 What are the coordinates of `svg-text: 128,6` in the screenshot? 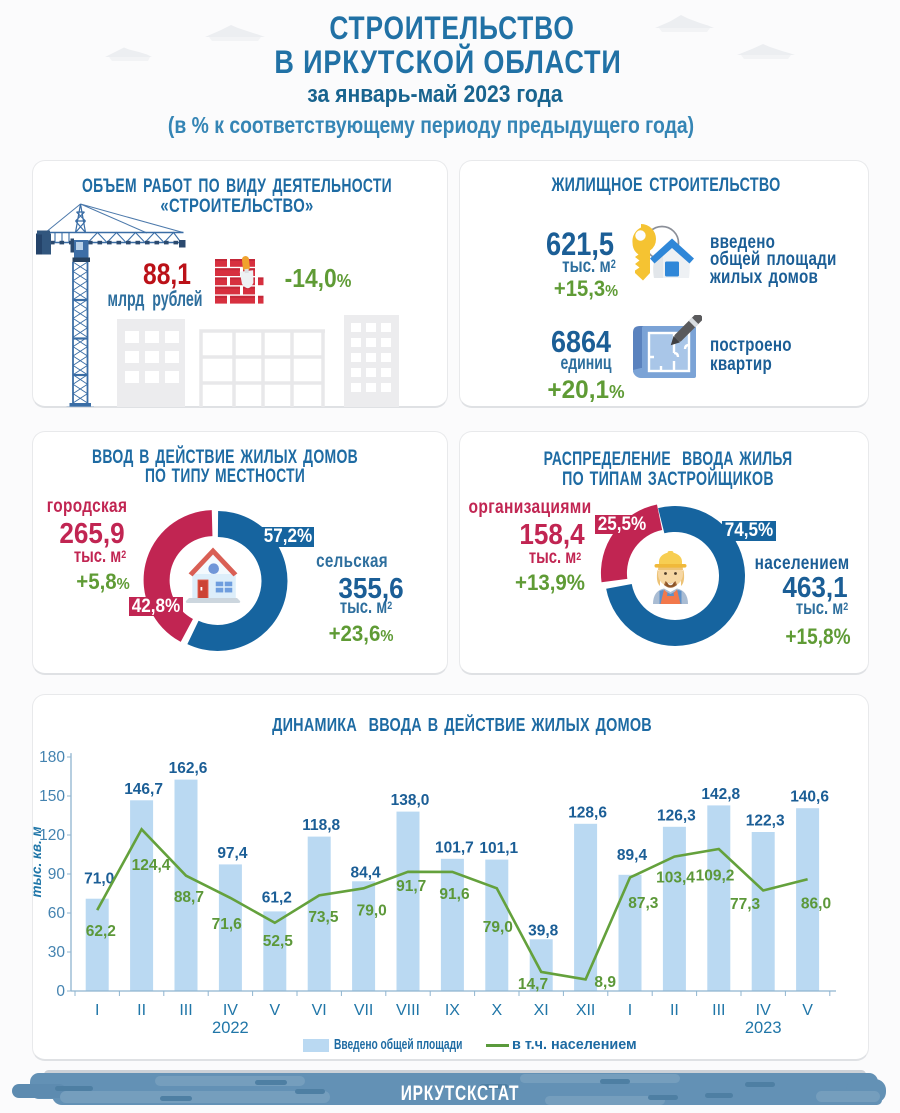 It's located at (587, 812).